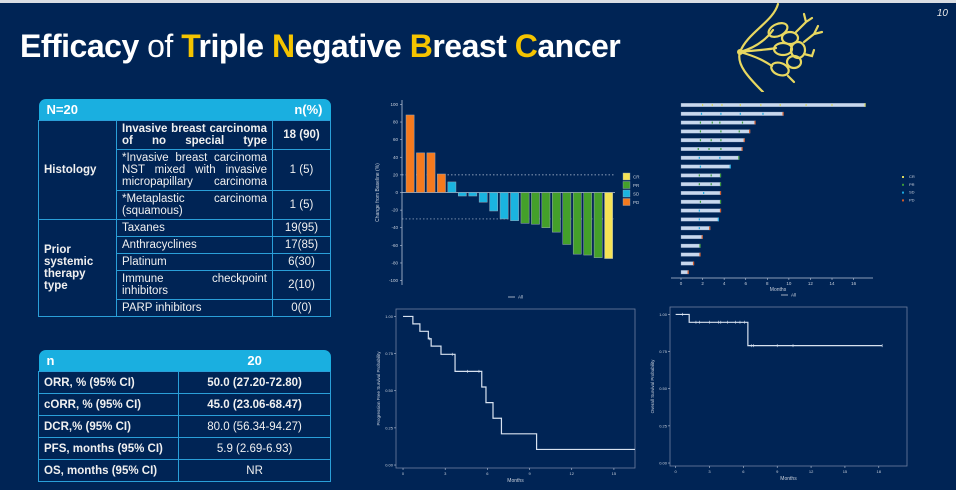  Describe the element at coordinates (194, 262) in the screenshot. I see `row-label: Platinum` at that location.